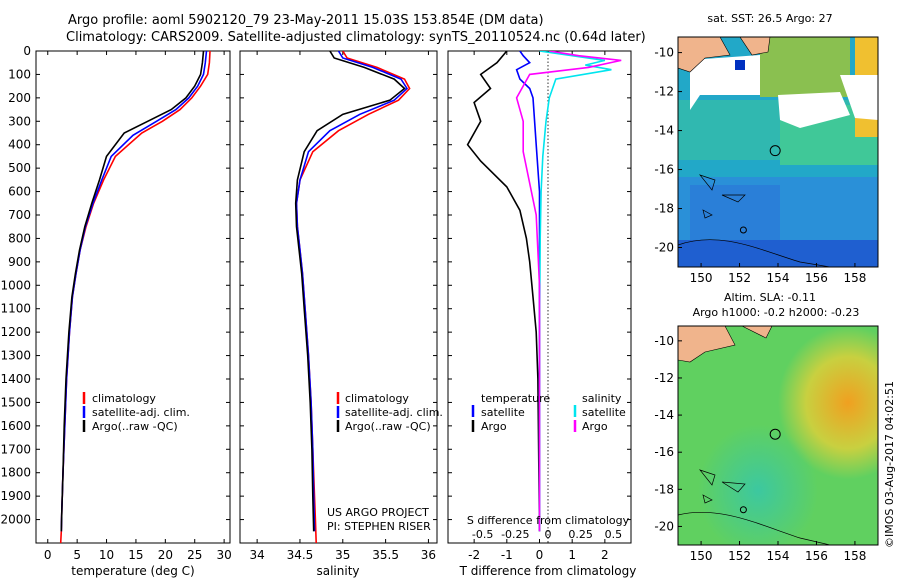 This screenshot has height=580, width=900. What do you see at coordinates (106, 555) in the screenshot?
I see `x-tick-label: 10` at bounding box center [106, 555].